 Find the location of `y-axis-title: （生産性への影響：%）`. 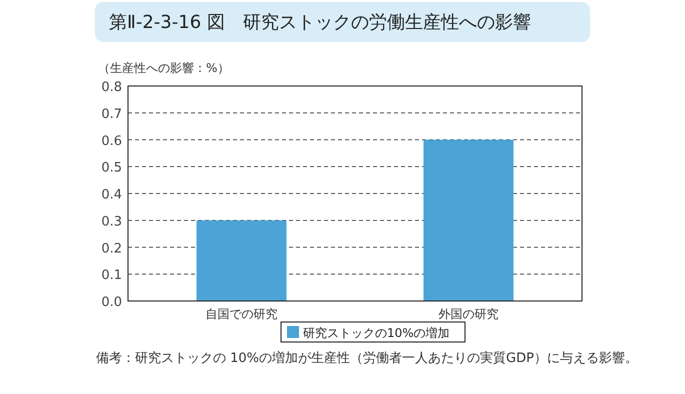

y-axis-title: （生産性への影響：%） is located at coordinates (164, 68).